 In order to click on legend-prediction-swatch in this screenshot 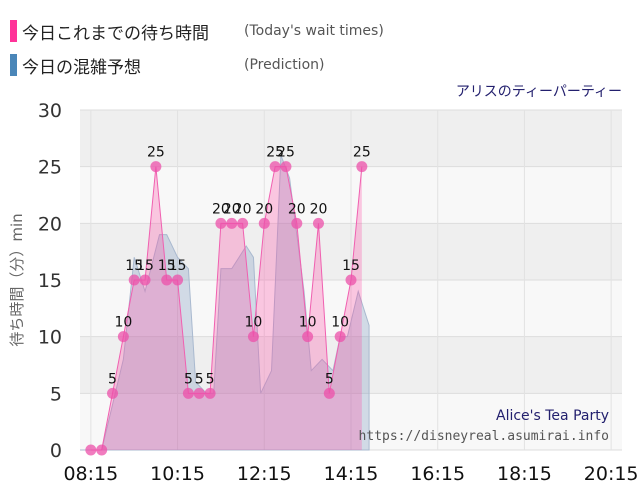, I will do `click(13, 65)`.